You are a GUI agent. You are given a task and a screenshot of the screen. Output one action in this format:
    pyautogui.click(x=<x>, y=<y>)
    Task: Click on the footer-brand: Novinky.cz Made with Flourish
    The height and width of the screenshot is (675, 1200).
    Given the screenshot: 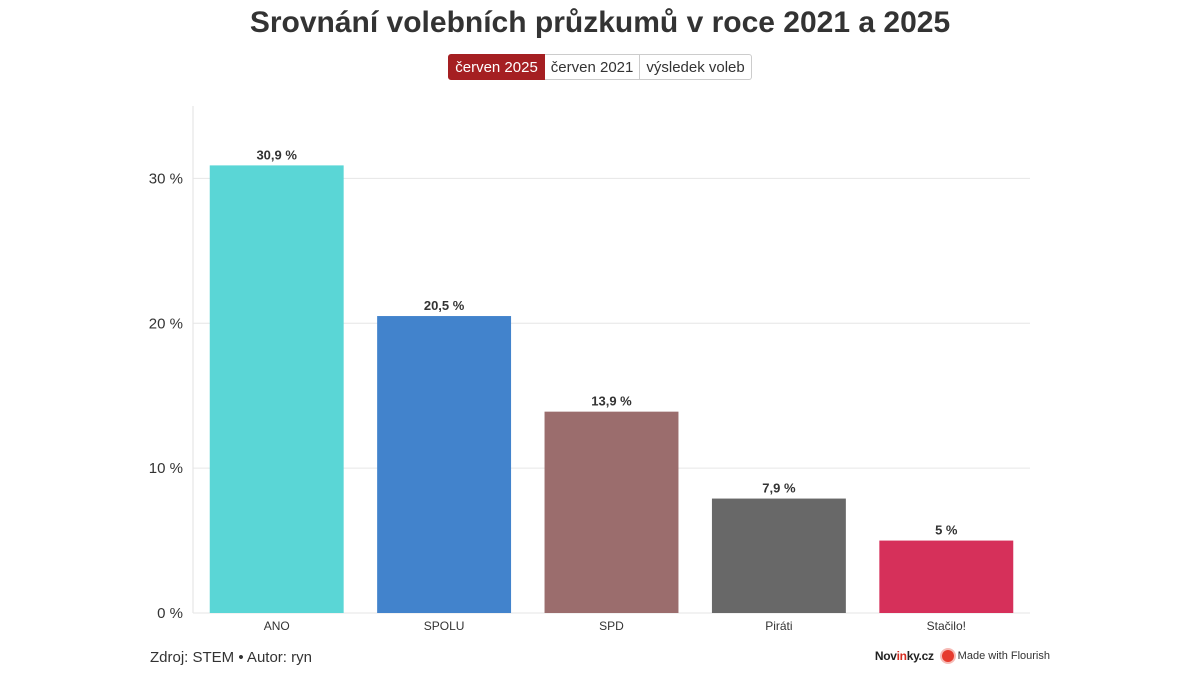 What is the action you would take?
    pyautogui.click(x=962, y=656)
    